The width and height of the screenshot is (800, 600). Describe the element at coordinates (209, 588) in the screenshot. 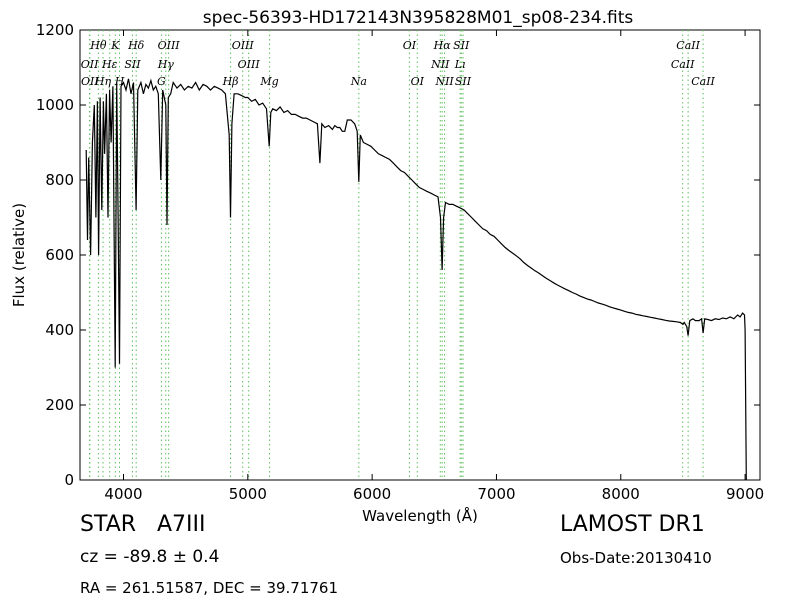

I see `ra-dec-coordinates: RA = 261.51587, DEC = 39.71761` at that location.